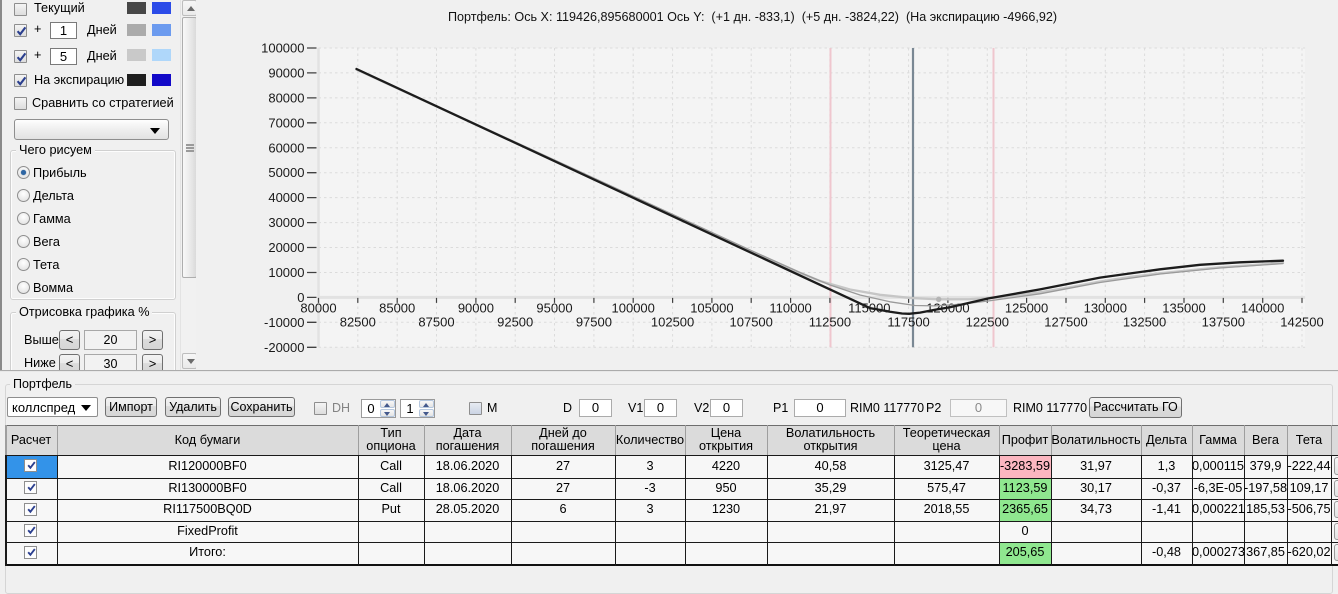 Image resolution: width=1338 pixels, height=594 pixels. I want to click on svg-text: -10000, so click(284, 322).